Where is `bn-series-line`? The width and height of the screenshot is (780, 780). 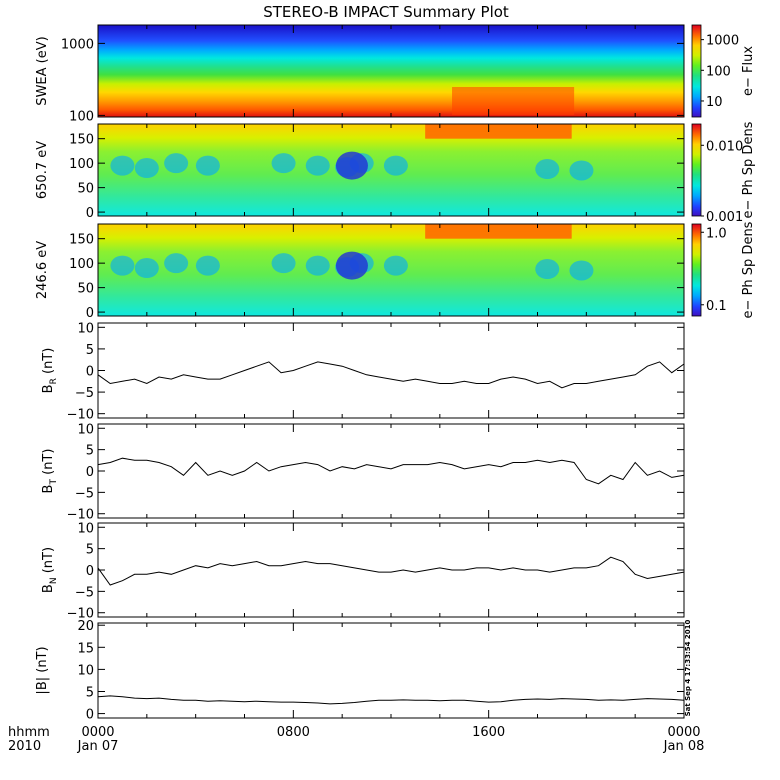 bn-series-line is located at coordinates (391, 571).